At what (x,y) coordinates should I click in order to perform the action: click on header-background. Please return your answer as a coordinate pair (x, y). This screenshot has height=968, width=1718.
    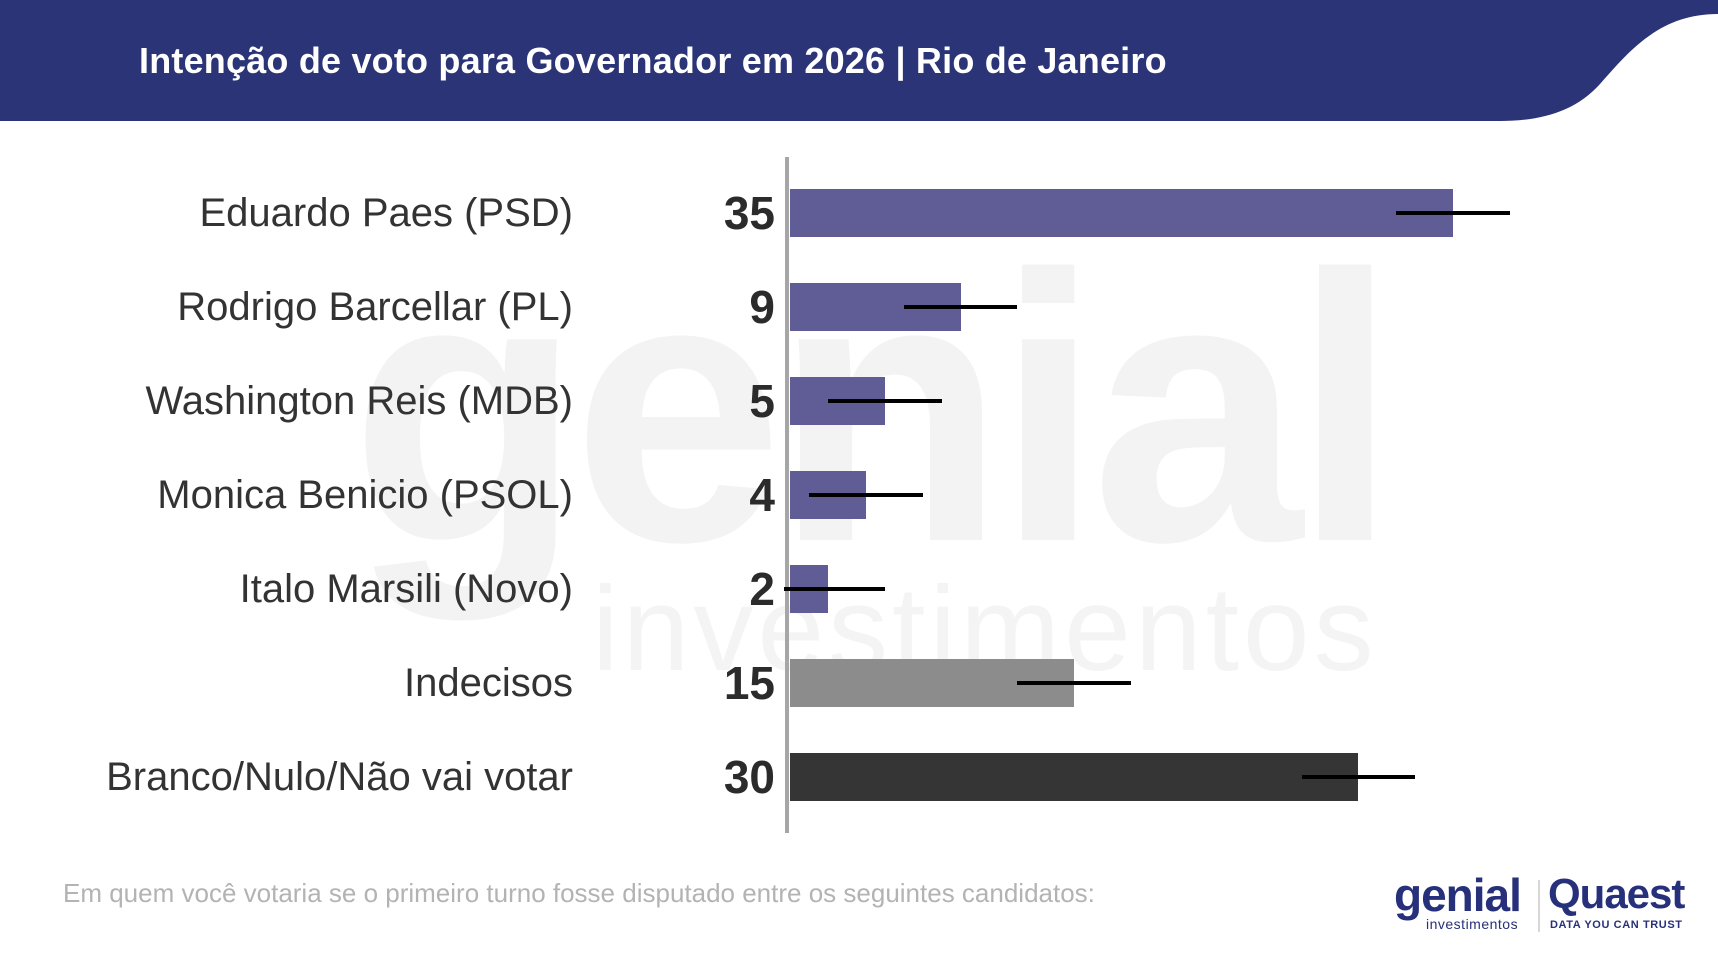
    Looking at the image, I should click on (859, 60).